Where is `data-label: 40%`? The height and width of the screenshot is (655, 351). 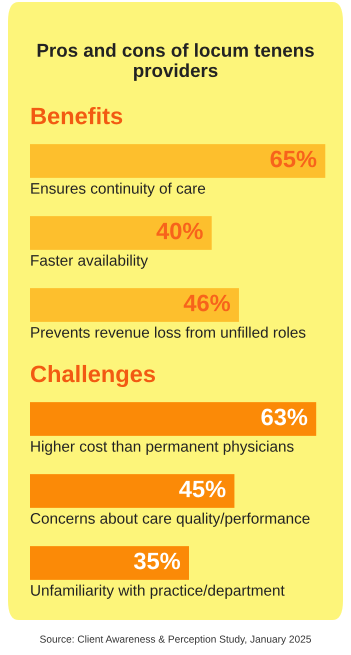
data-label: 40% is located at coordinates (179, 231).